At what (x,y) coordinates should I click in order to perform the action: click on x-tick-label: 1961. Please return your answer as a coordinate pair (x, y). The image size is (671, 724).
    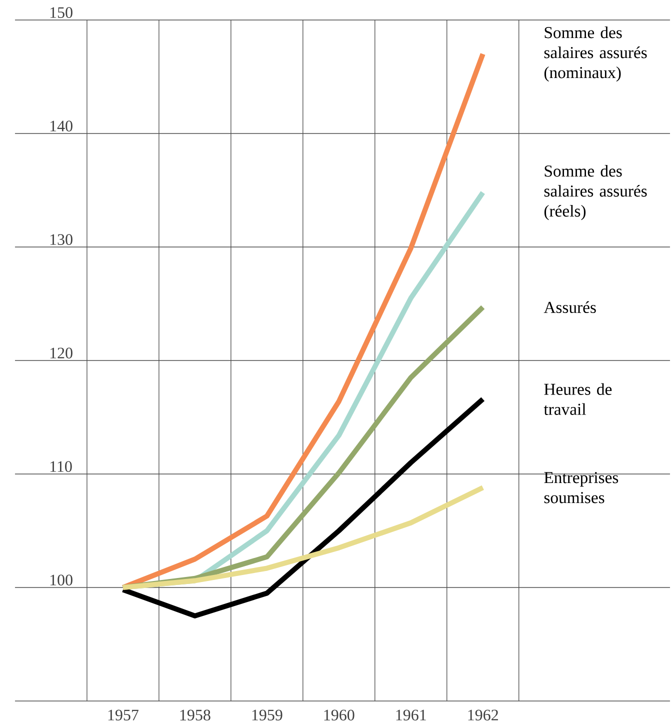
    Looking at the image, I should click on (411, 715).